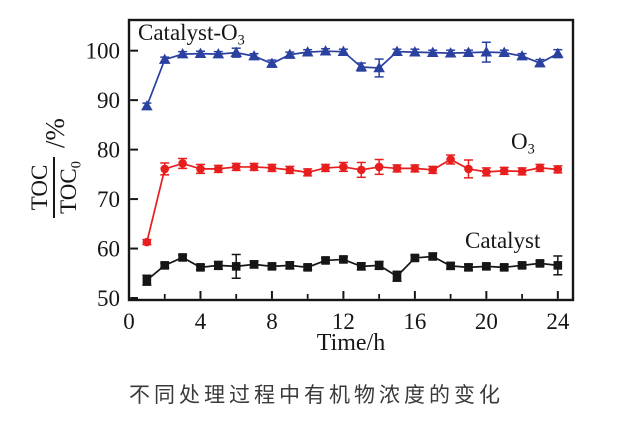  I want to click on x-tick-label: 12, so click(343, 321).